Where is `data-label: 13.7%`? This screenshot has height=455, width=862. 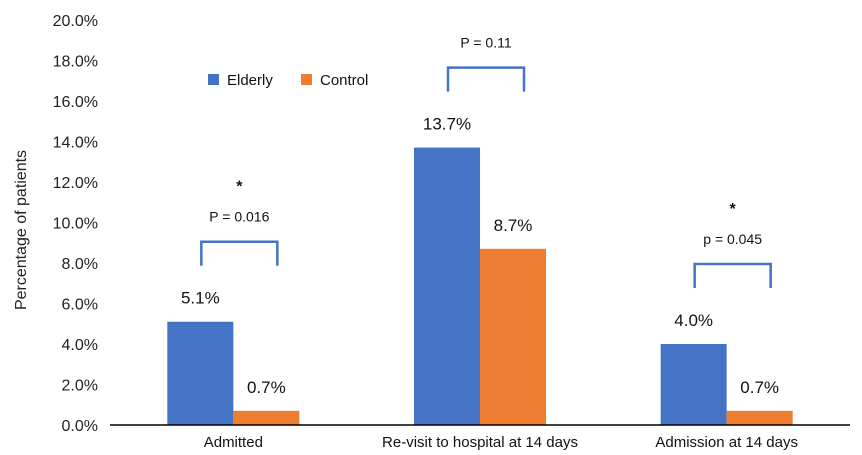
data-label: 13.7% is located at coordinates (447, 124).